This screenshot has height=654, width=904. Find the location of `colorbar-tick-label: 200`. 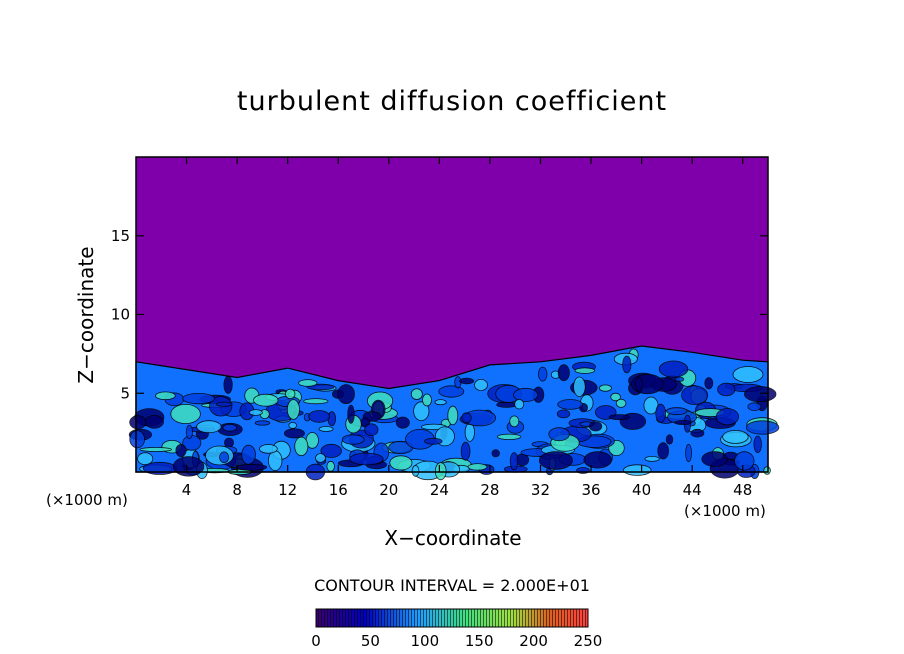

colorbar-tick-label: 200 is located at coordinates (533, 641).